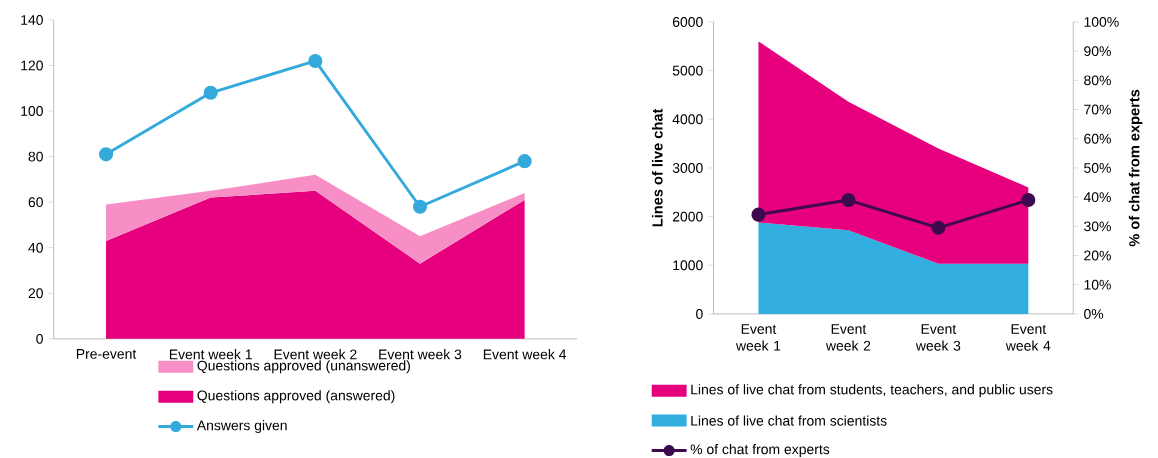  I want to click on y2-tick-label: 70%, so click(1097, 109).